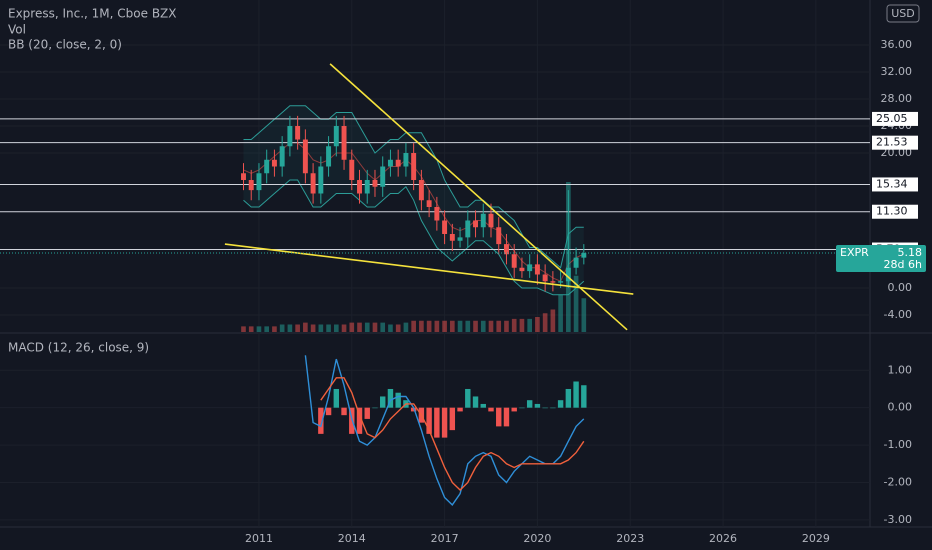  Describe the element at coordinates (910, 252) in the screenshot. I see `last-price: 5.18` at that location.